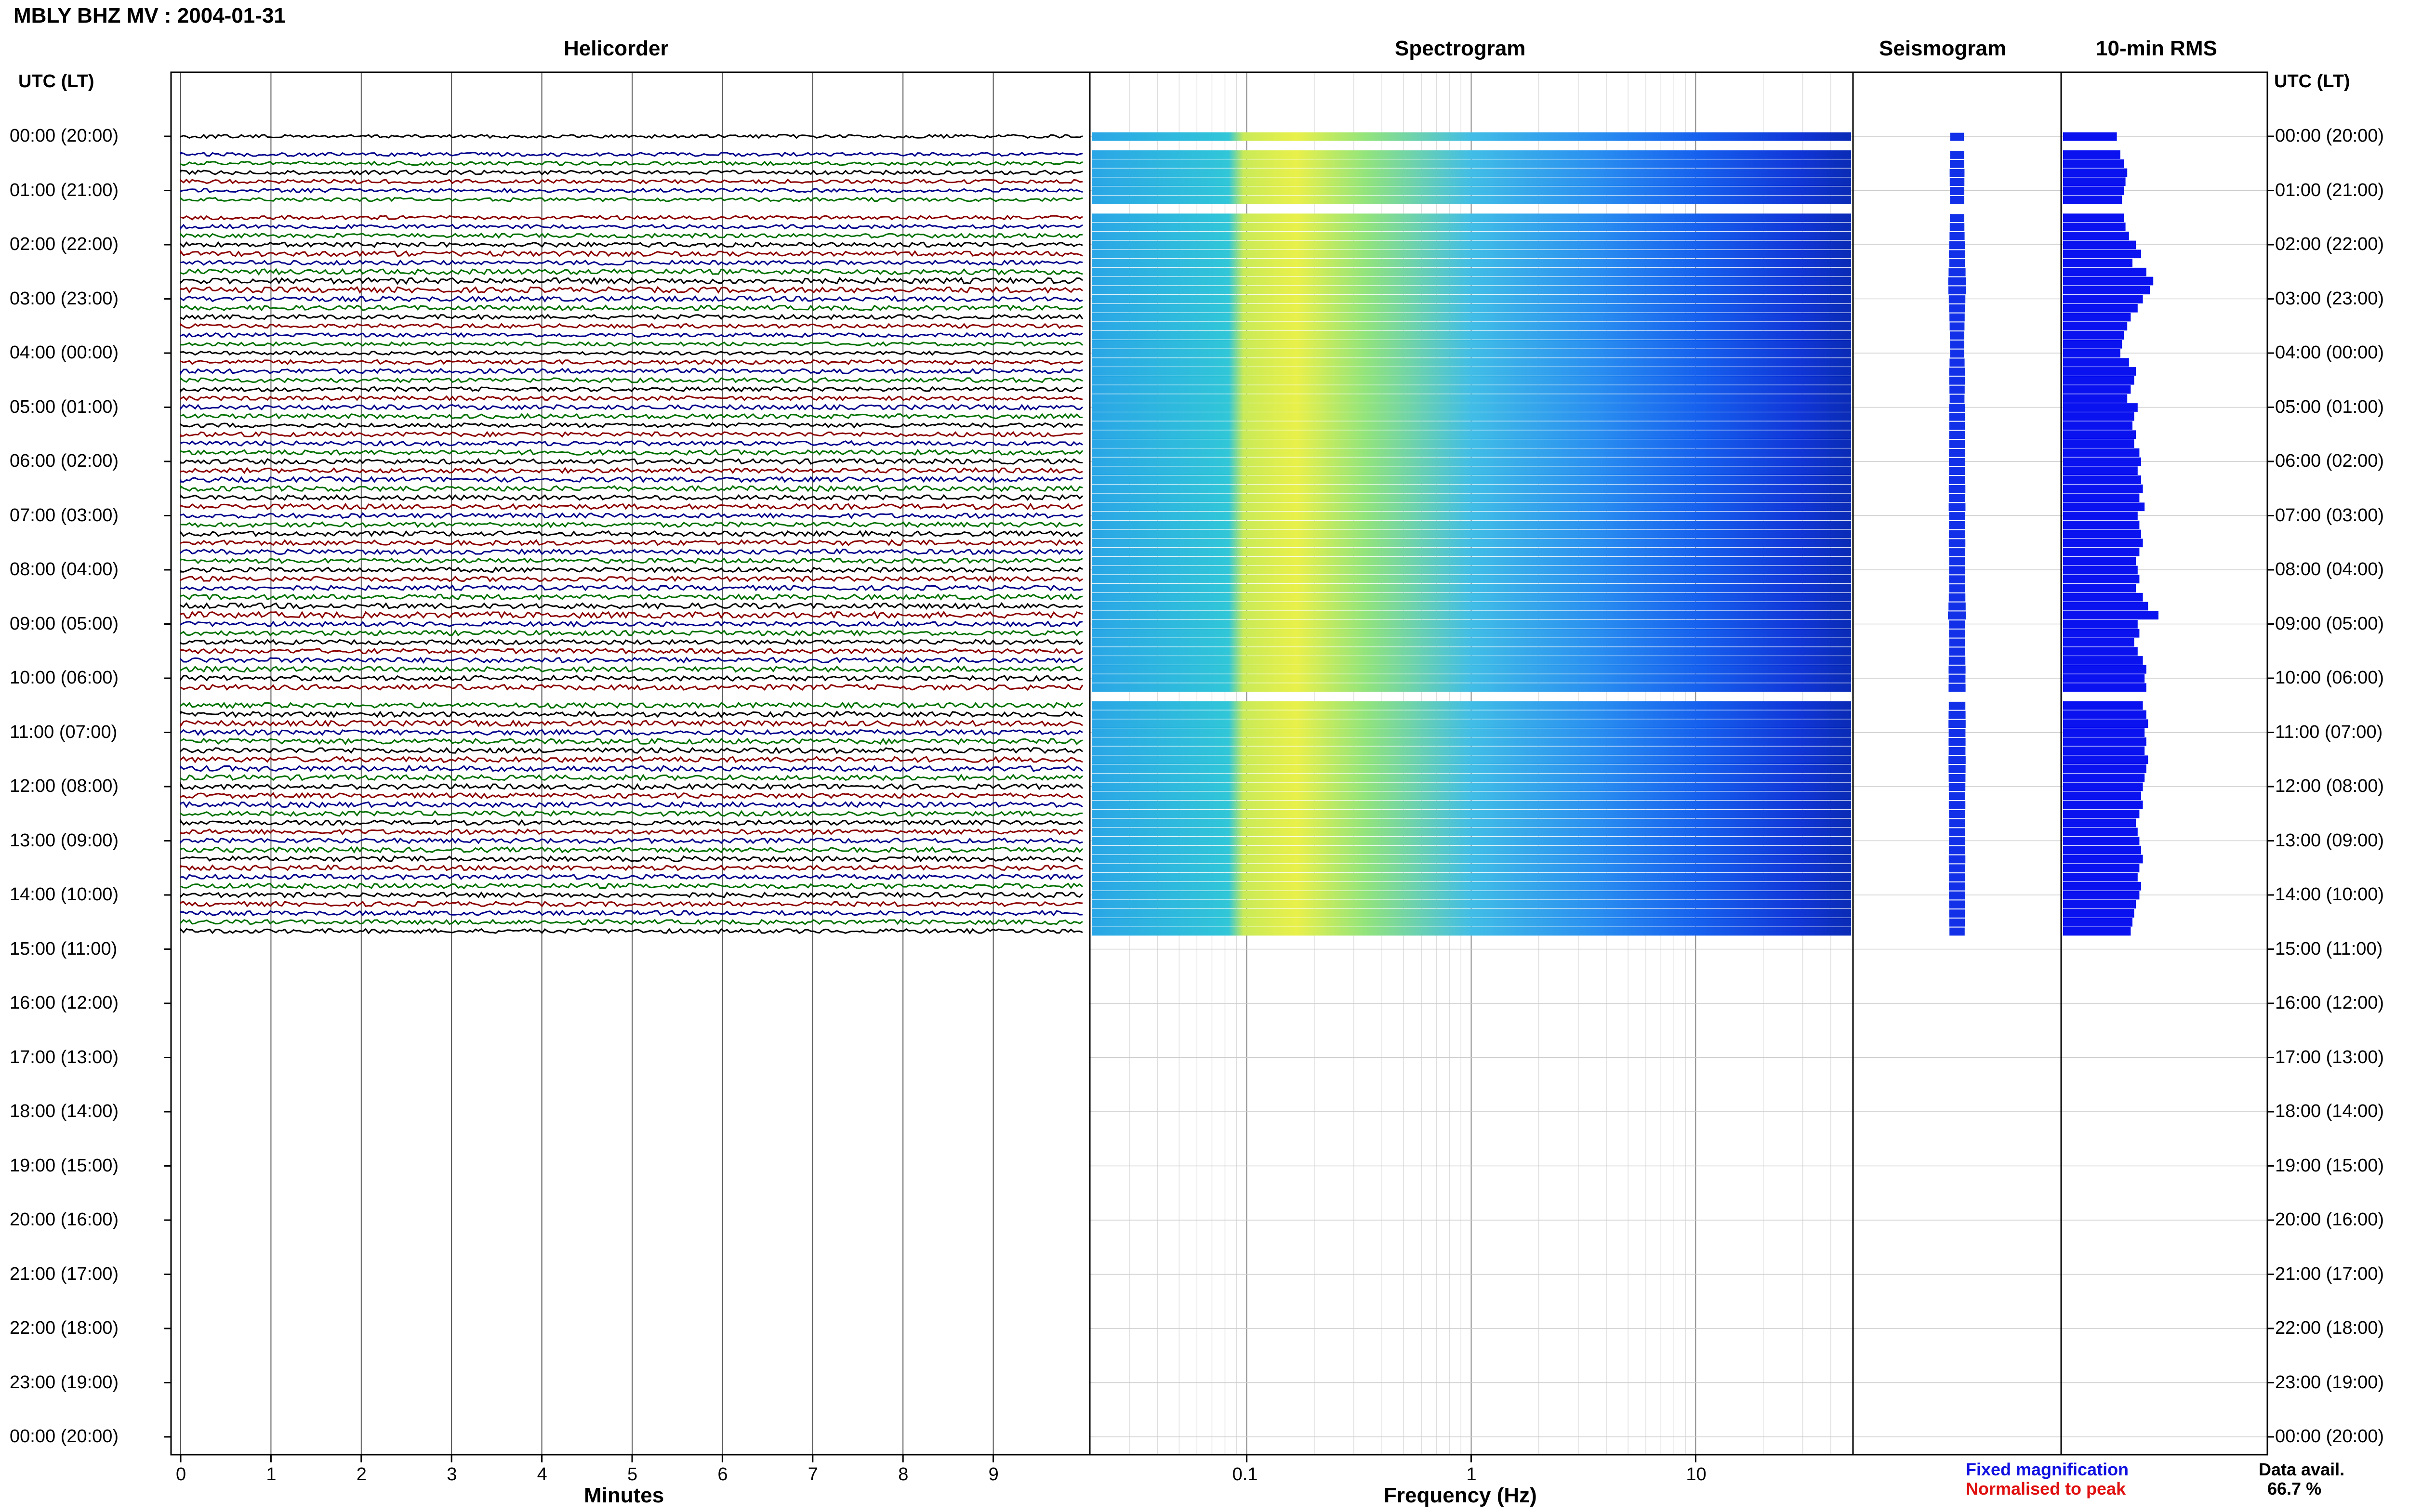  What do you see at coordinates (64, 406) in the screenshot?
I see `hour-label-left: 05:00 (01:00)` at bounding box center [64, 406].